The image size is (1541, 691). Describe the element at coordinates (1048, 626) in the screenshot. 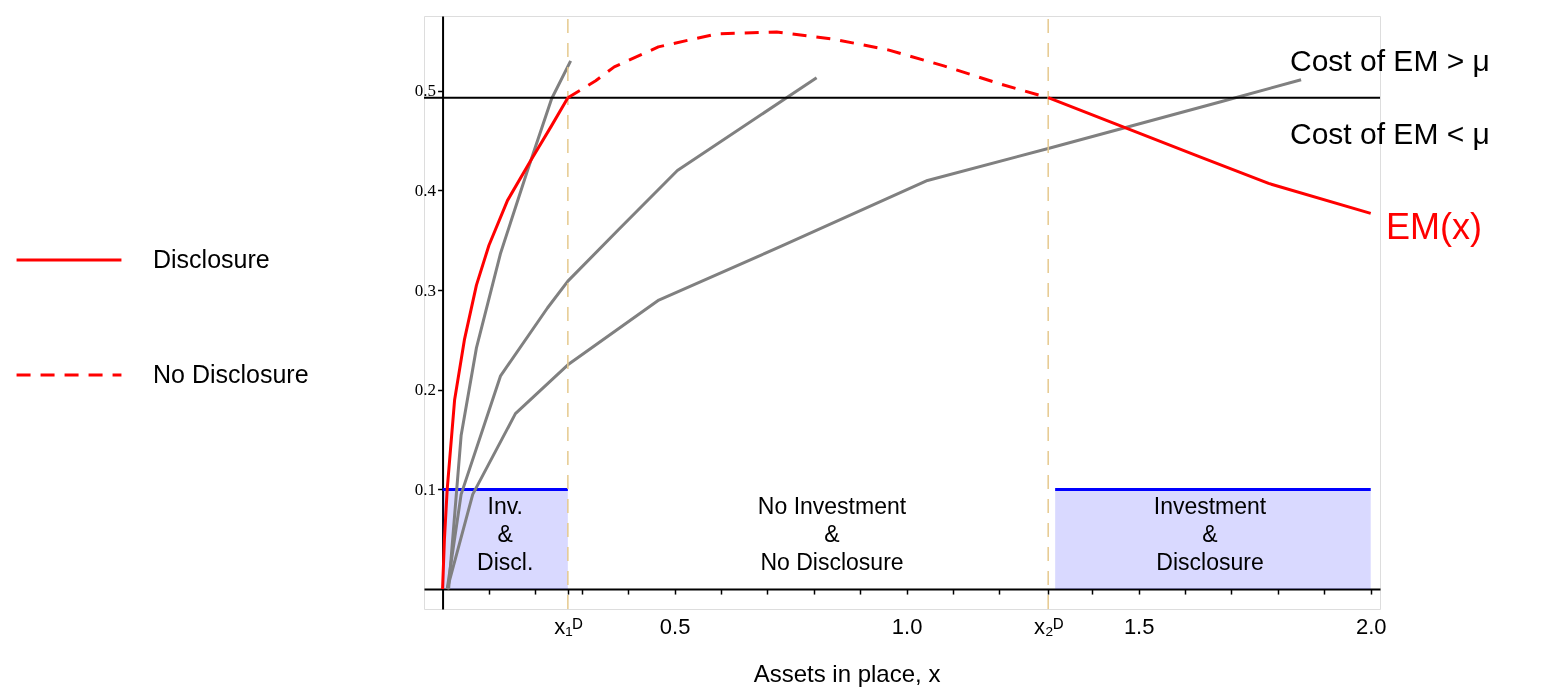

I see `x-tick-label: x₂ᴰ` at that location.